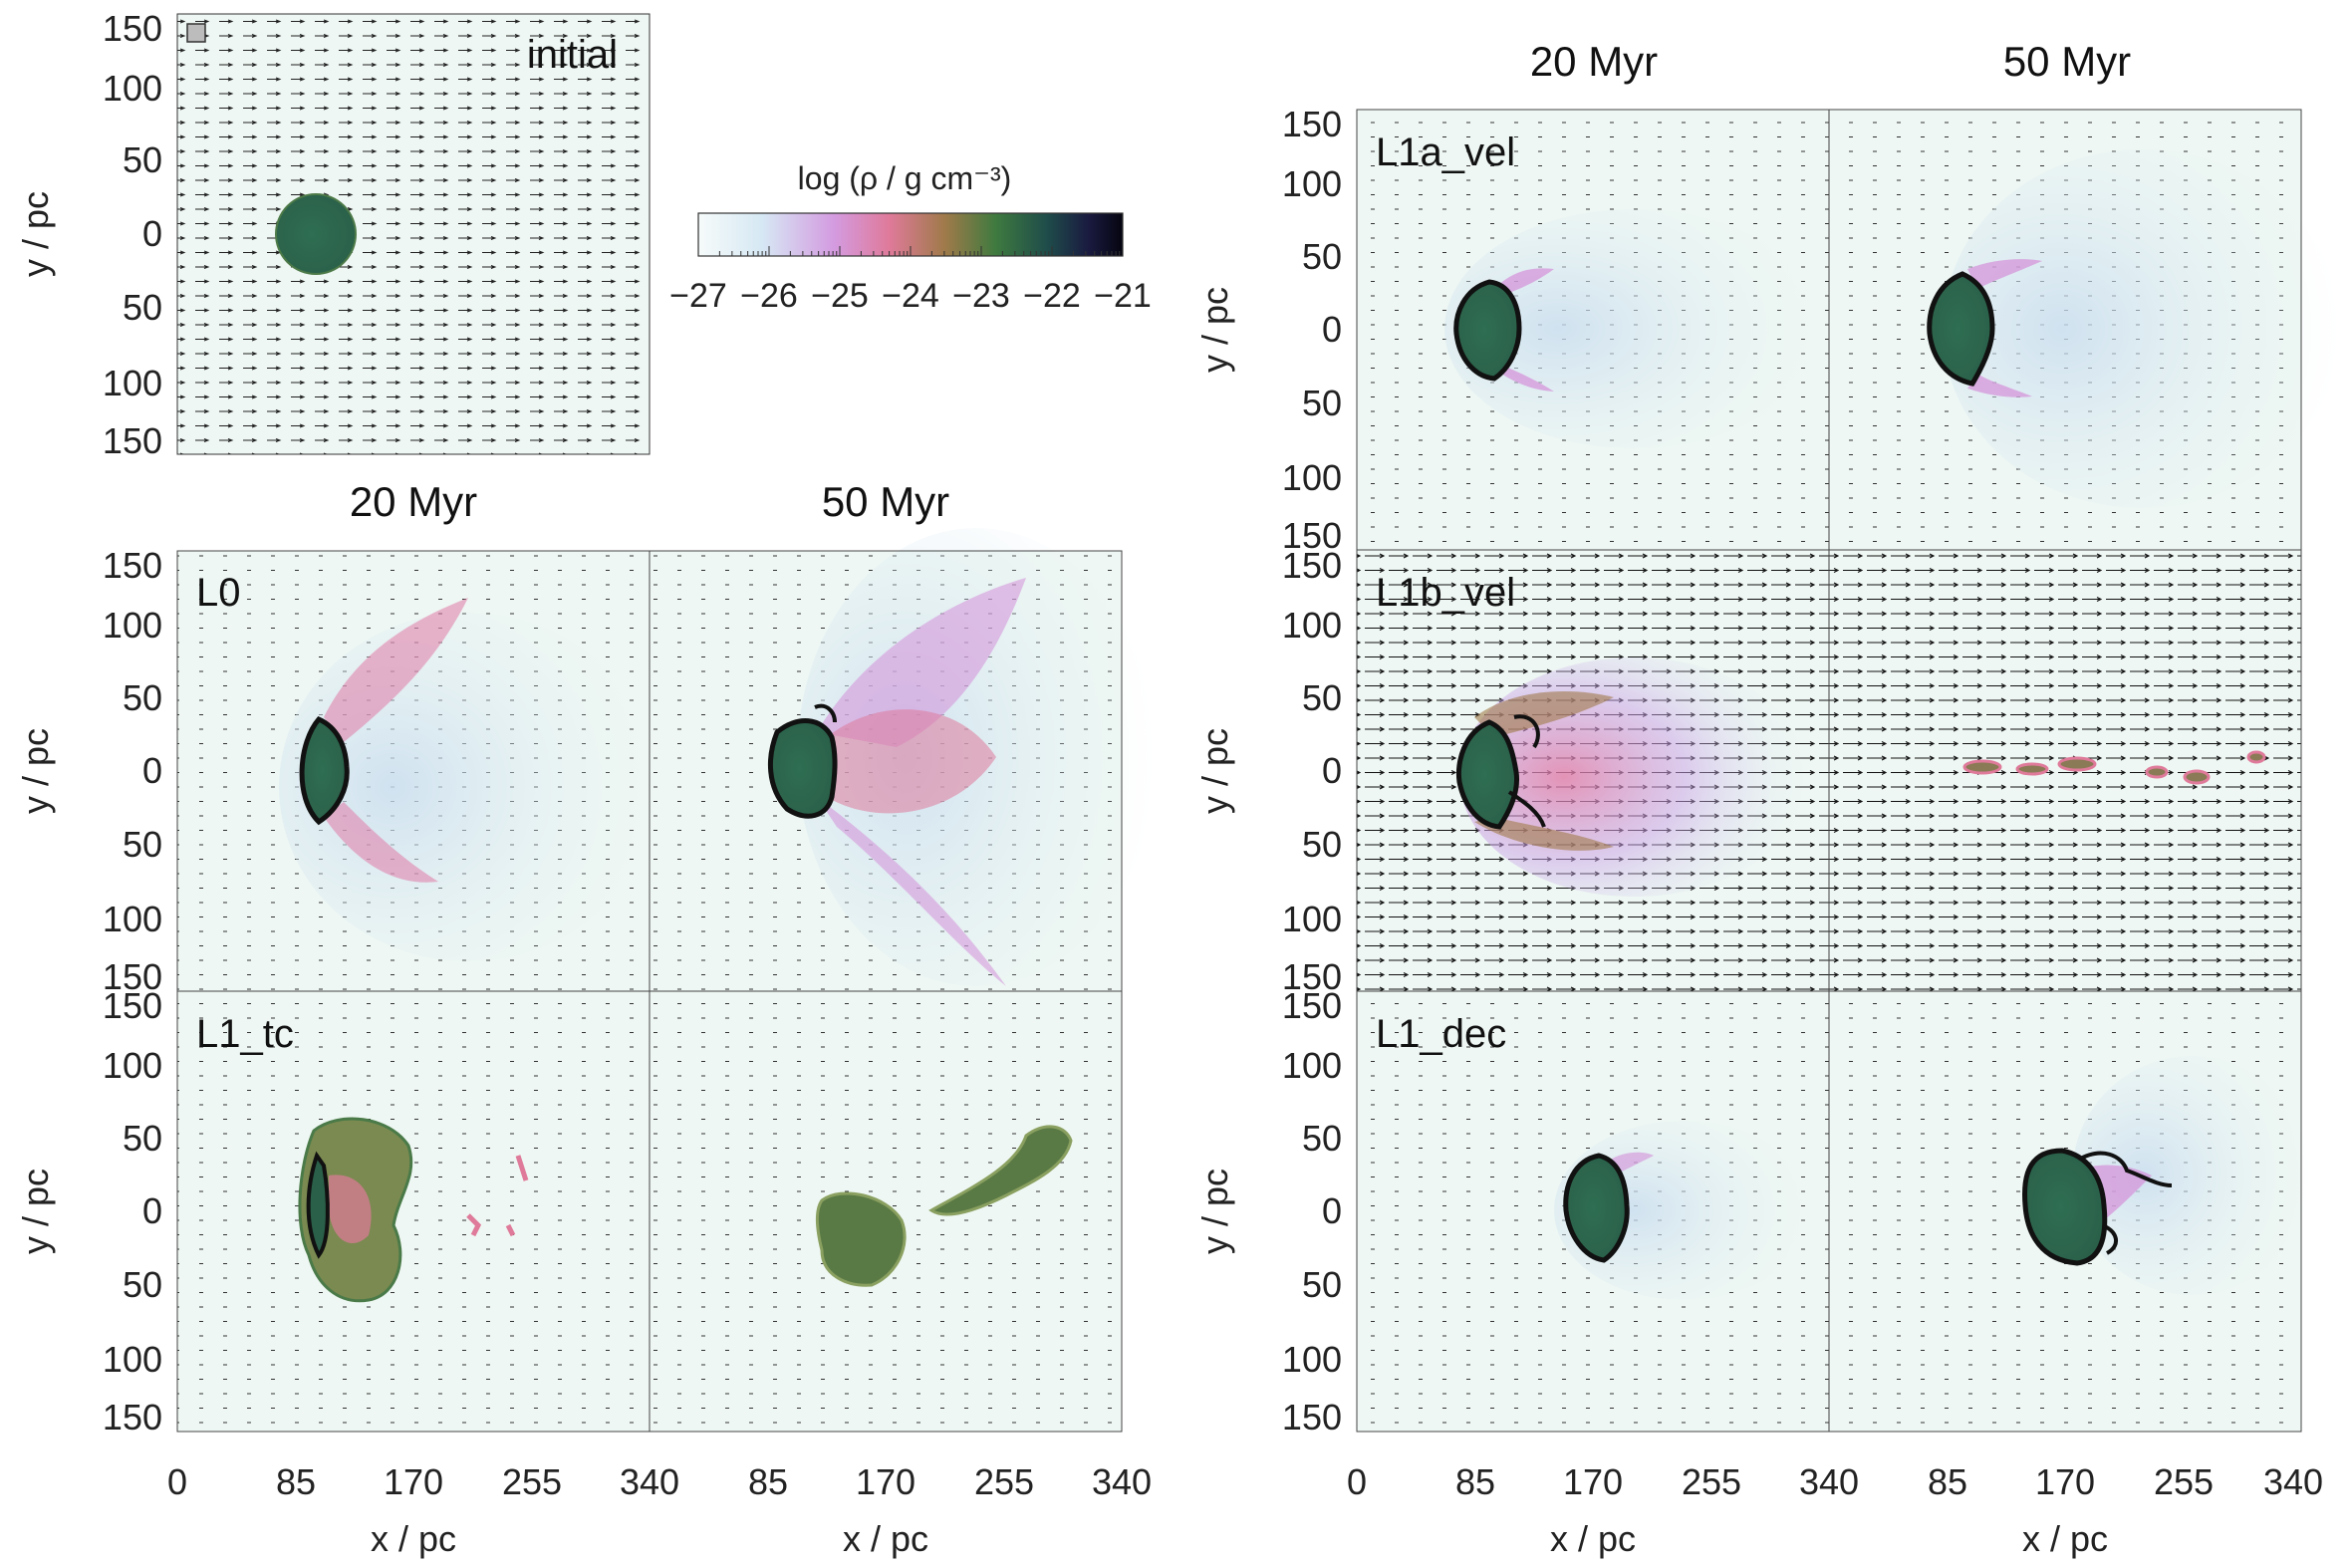  Describe the element at coordinates (1593, 770) in the screenshot. I see `panel-L1b-20: L1b_vel` at that location.